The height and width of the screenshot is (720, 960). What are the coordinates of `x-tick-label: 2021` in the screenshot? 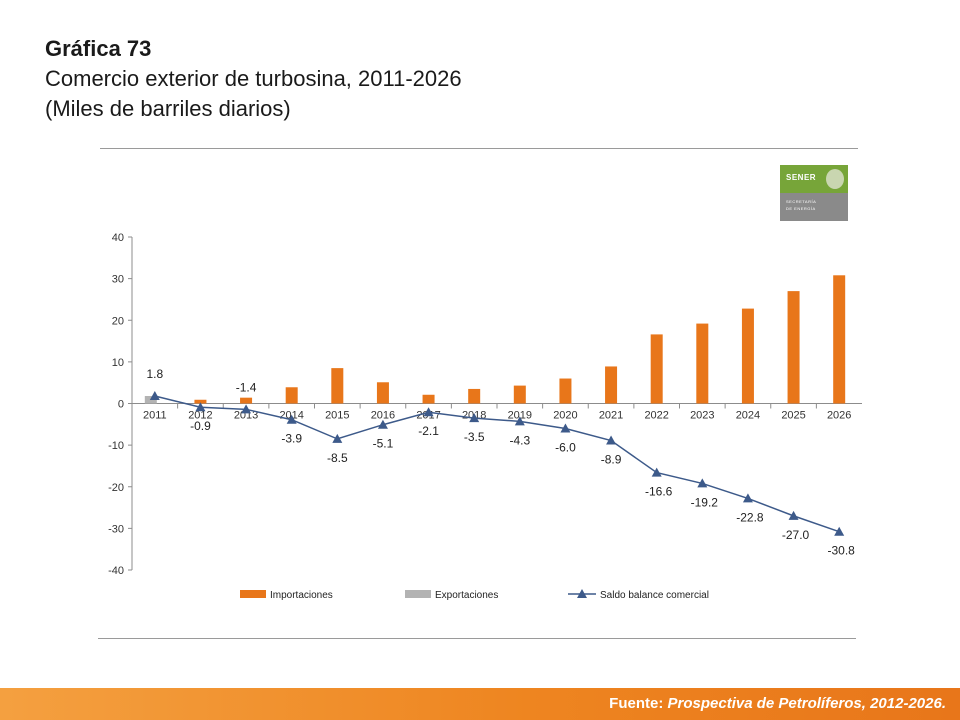 It's located at (611, 416).